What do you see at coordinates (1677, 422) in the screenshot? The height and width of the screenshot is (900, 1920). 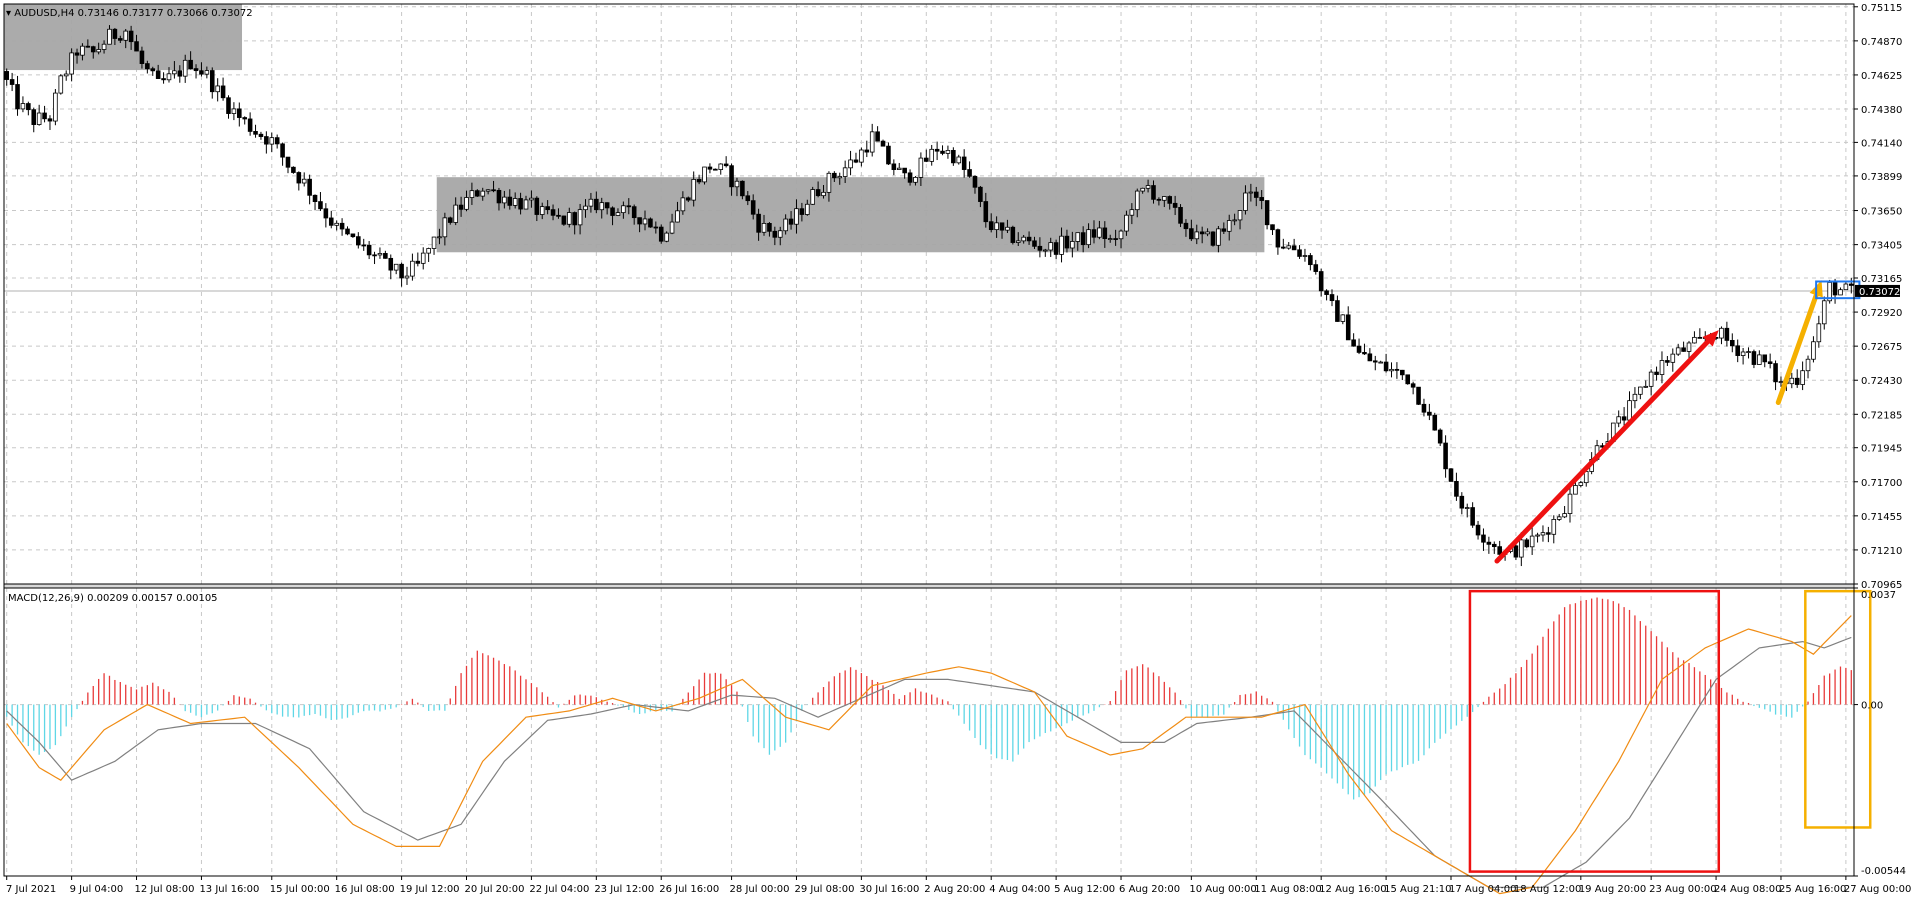 I see `trend-arrows` at bounding box center [1677, 422].